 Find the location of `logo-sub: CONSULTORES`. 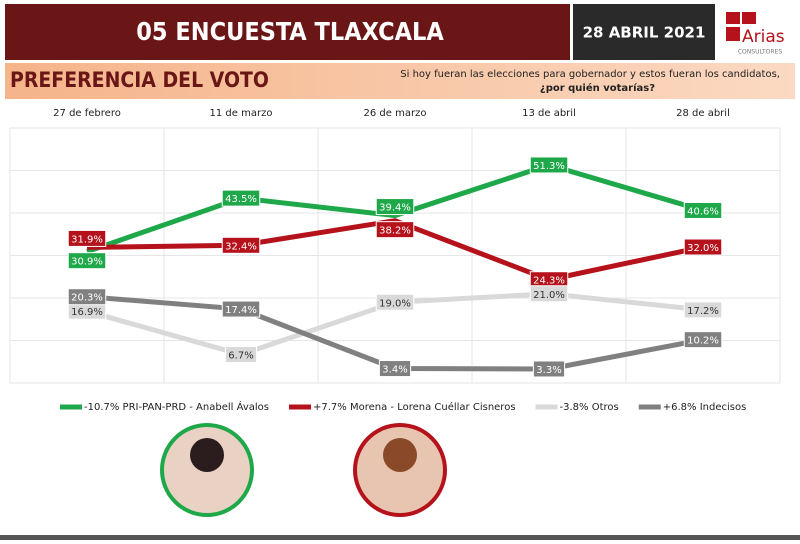

logo-sub: CONSULTORES is located at coordinates (760, 52).